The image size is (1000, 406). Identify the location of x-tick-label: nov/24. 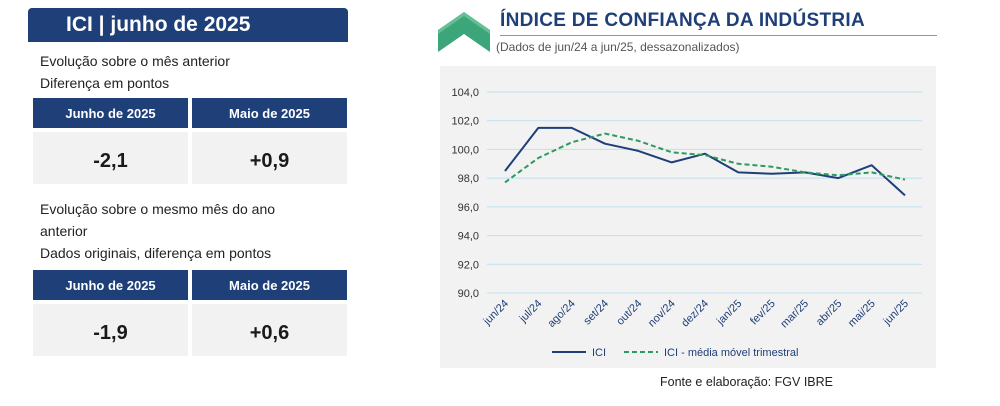
(662, 314).